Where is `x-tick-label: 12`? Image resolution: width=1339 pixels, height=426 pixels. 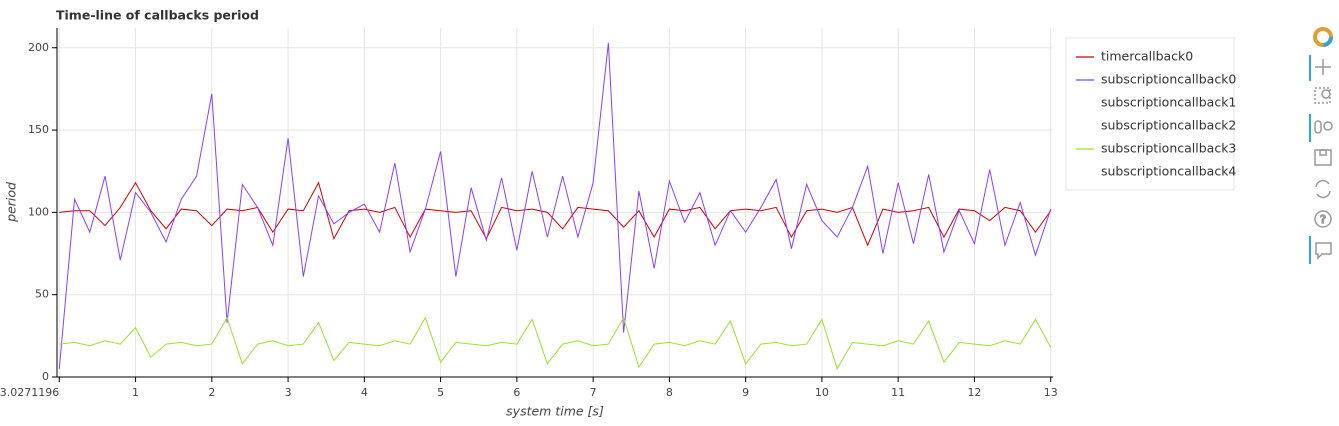 x-tick-label: 12 is located at coordinates (974, 392).